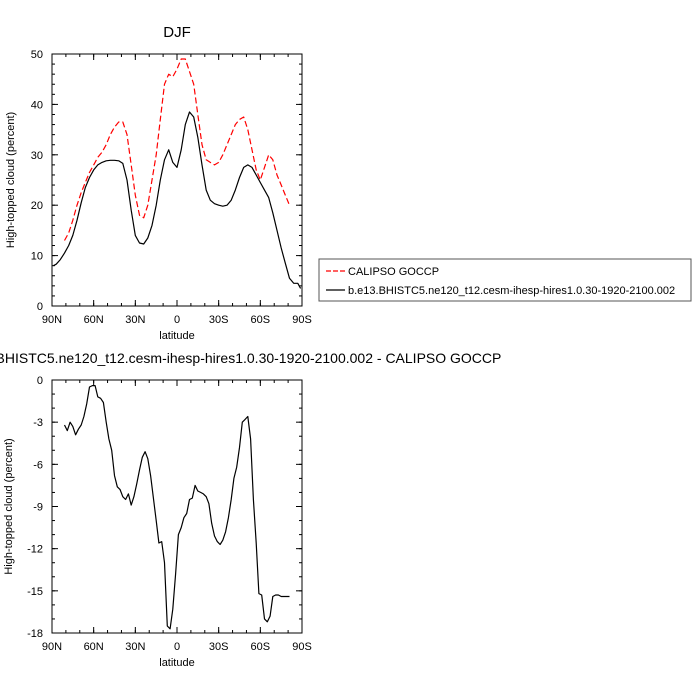 The width and height of the screenshot is (700, 700). I want to click on y-tick-label: 20, so click(37, 206).